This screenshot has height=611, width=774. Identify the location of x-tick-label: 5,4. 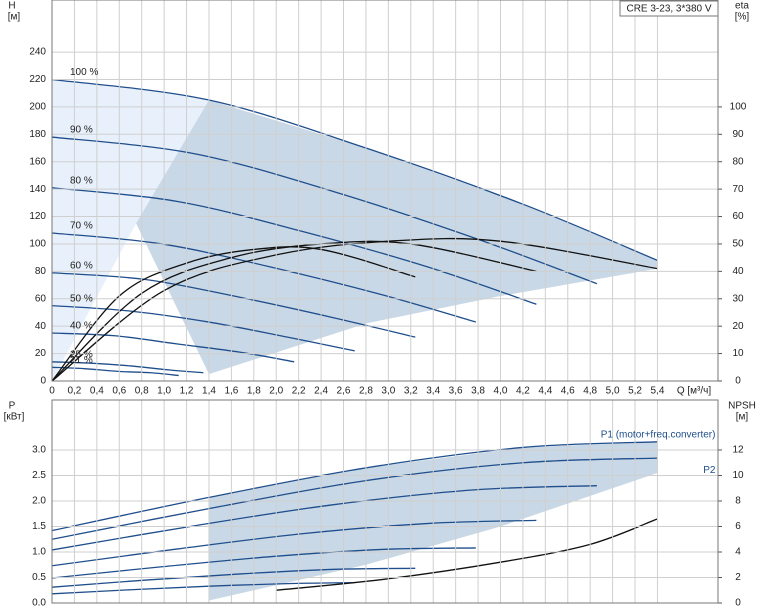
(658, 391).